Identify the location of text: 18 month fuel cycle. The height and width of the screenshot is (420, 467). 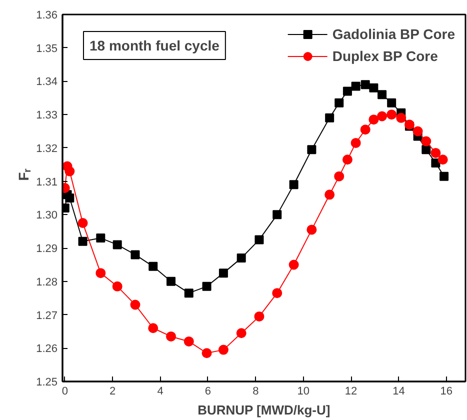
(155, 46).